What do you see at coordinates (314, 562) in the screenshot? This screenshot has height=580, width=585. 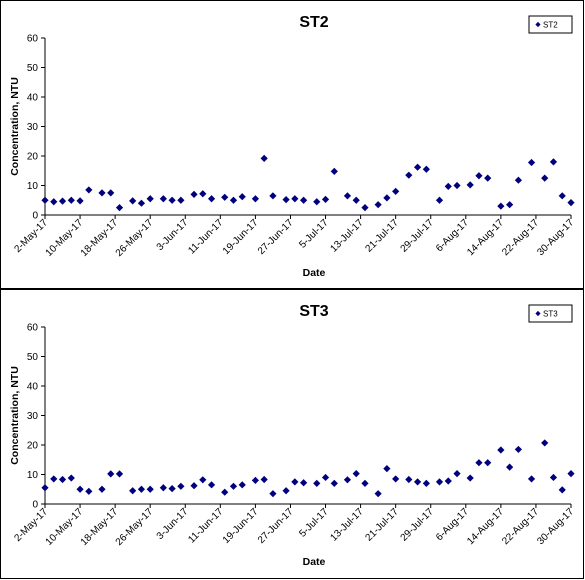 I see `x-axis-label: Date` at bounding box center [314, 562].